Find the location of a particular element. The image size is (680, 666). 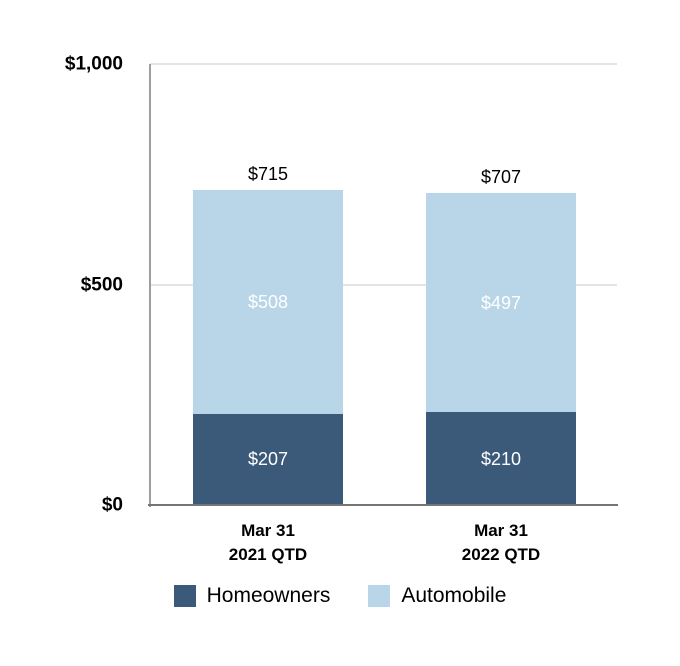

x-axis-label: Mar 31 2021 QTD is located at coordinates (268, 542).